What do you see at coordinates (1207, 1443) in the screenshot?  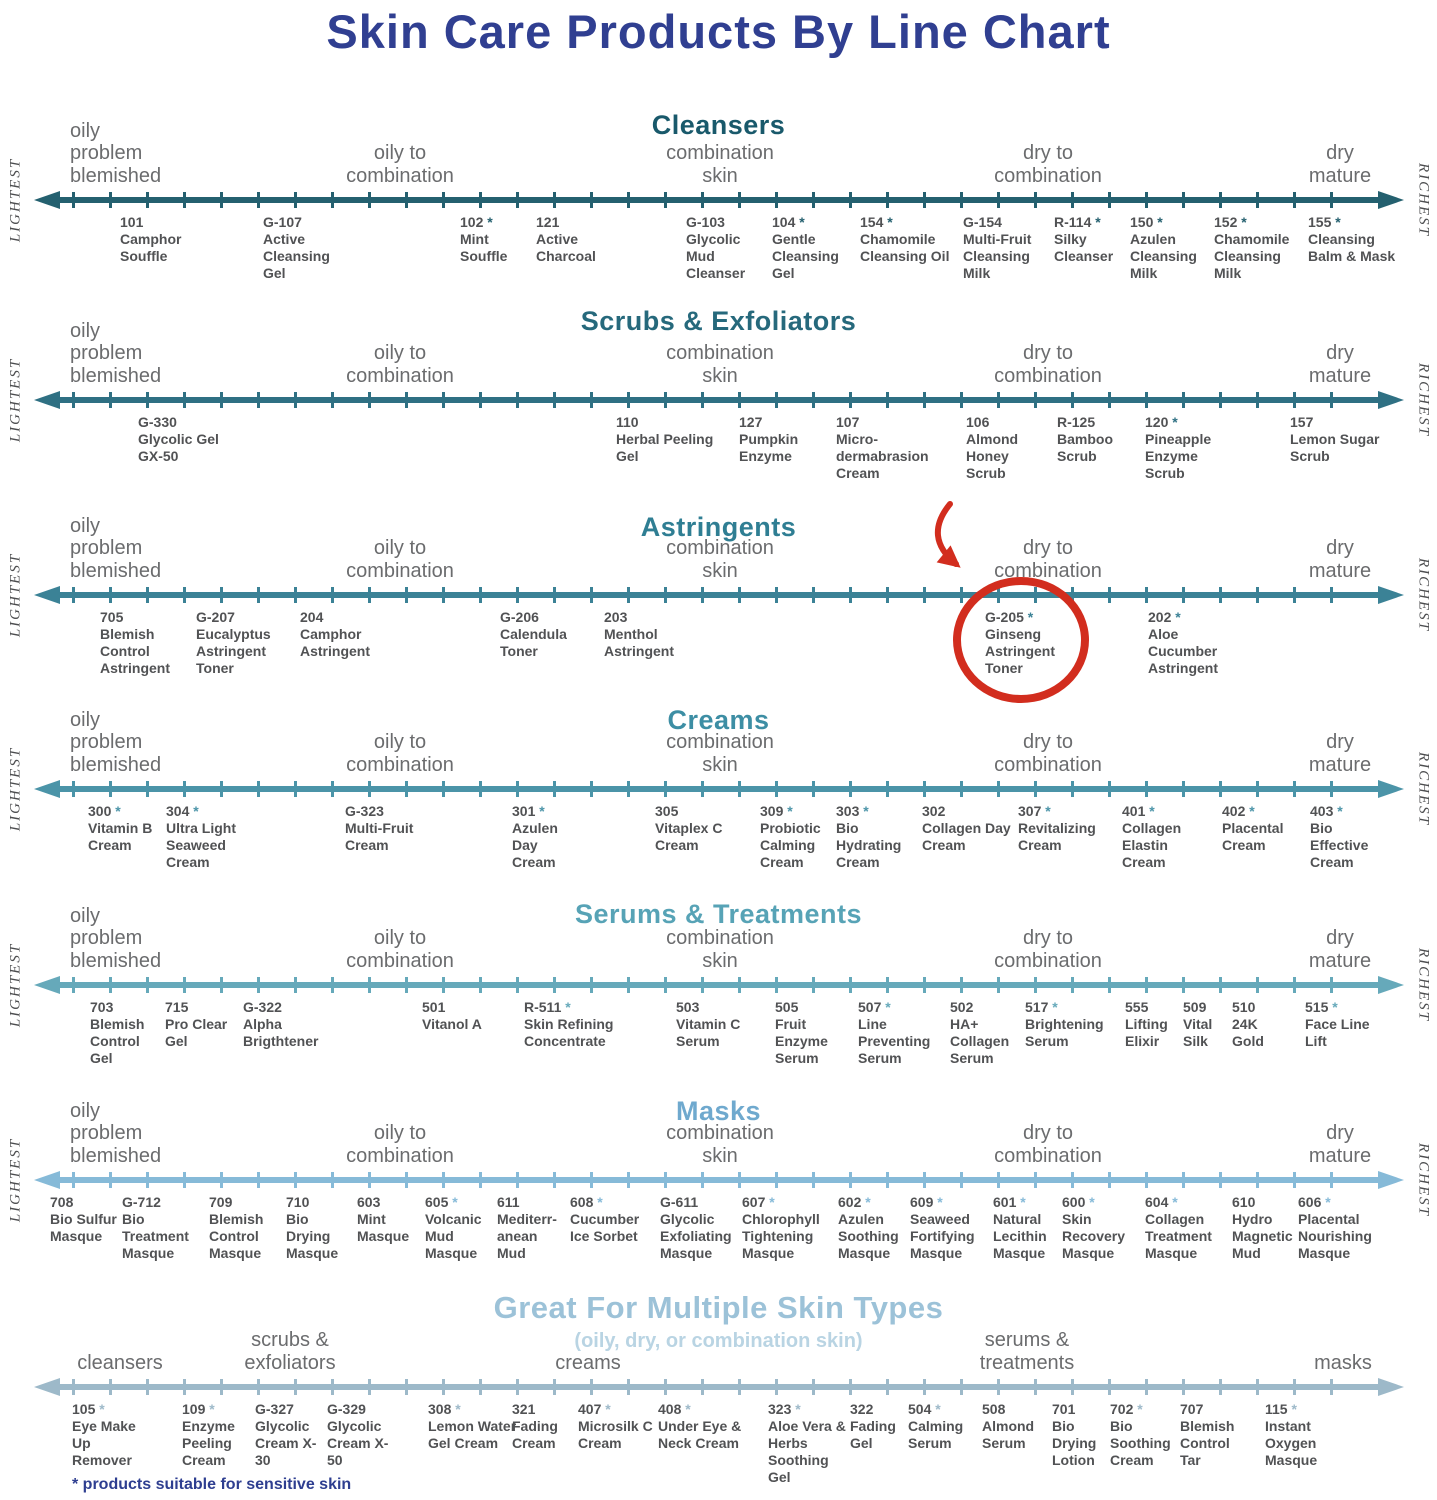 I see `product-name: Blemish Control Tar` at bounding box center [1207, 1443].